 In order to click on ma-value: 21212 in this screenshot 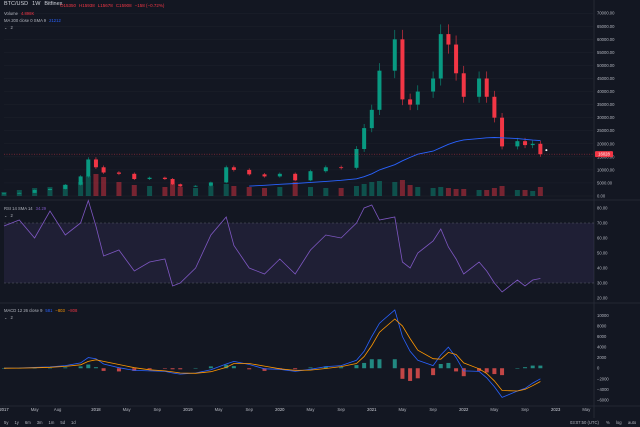, I will do `click(55, 20)`.